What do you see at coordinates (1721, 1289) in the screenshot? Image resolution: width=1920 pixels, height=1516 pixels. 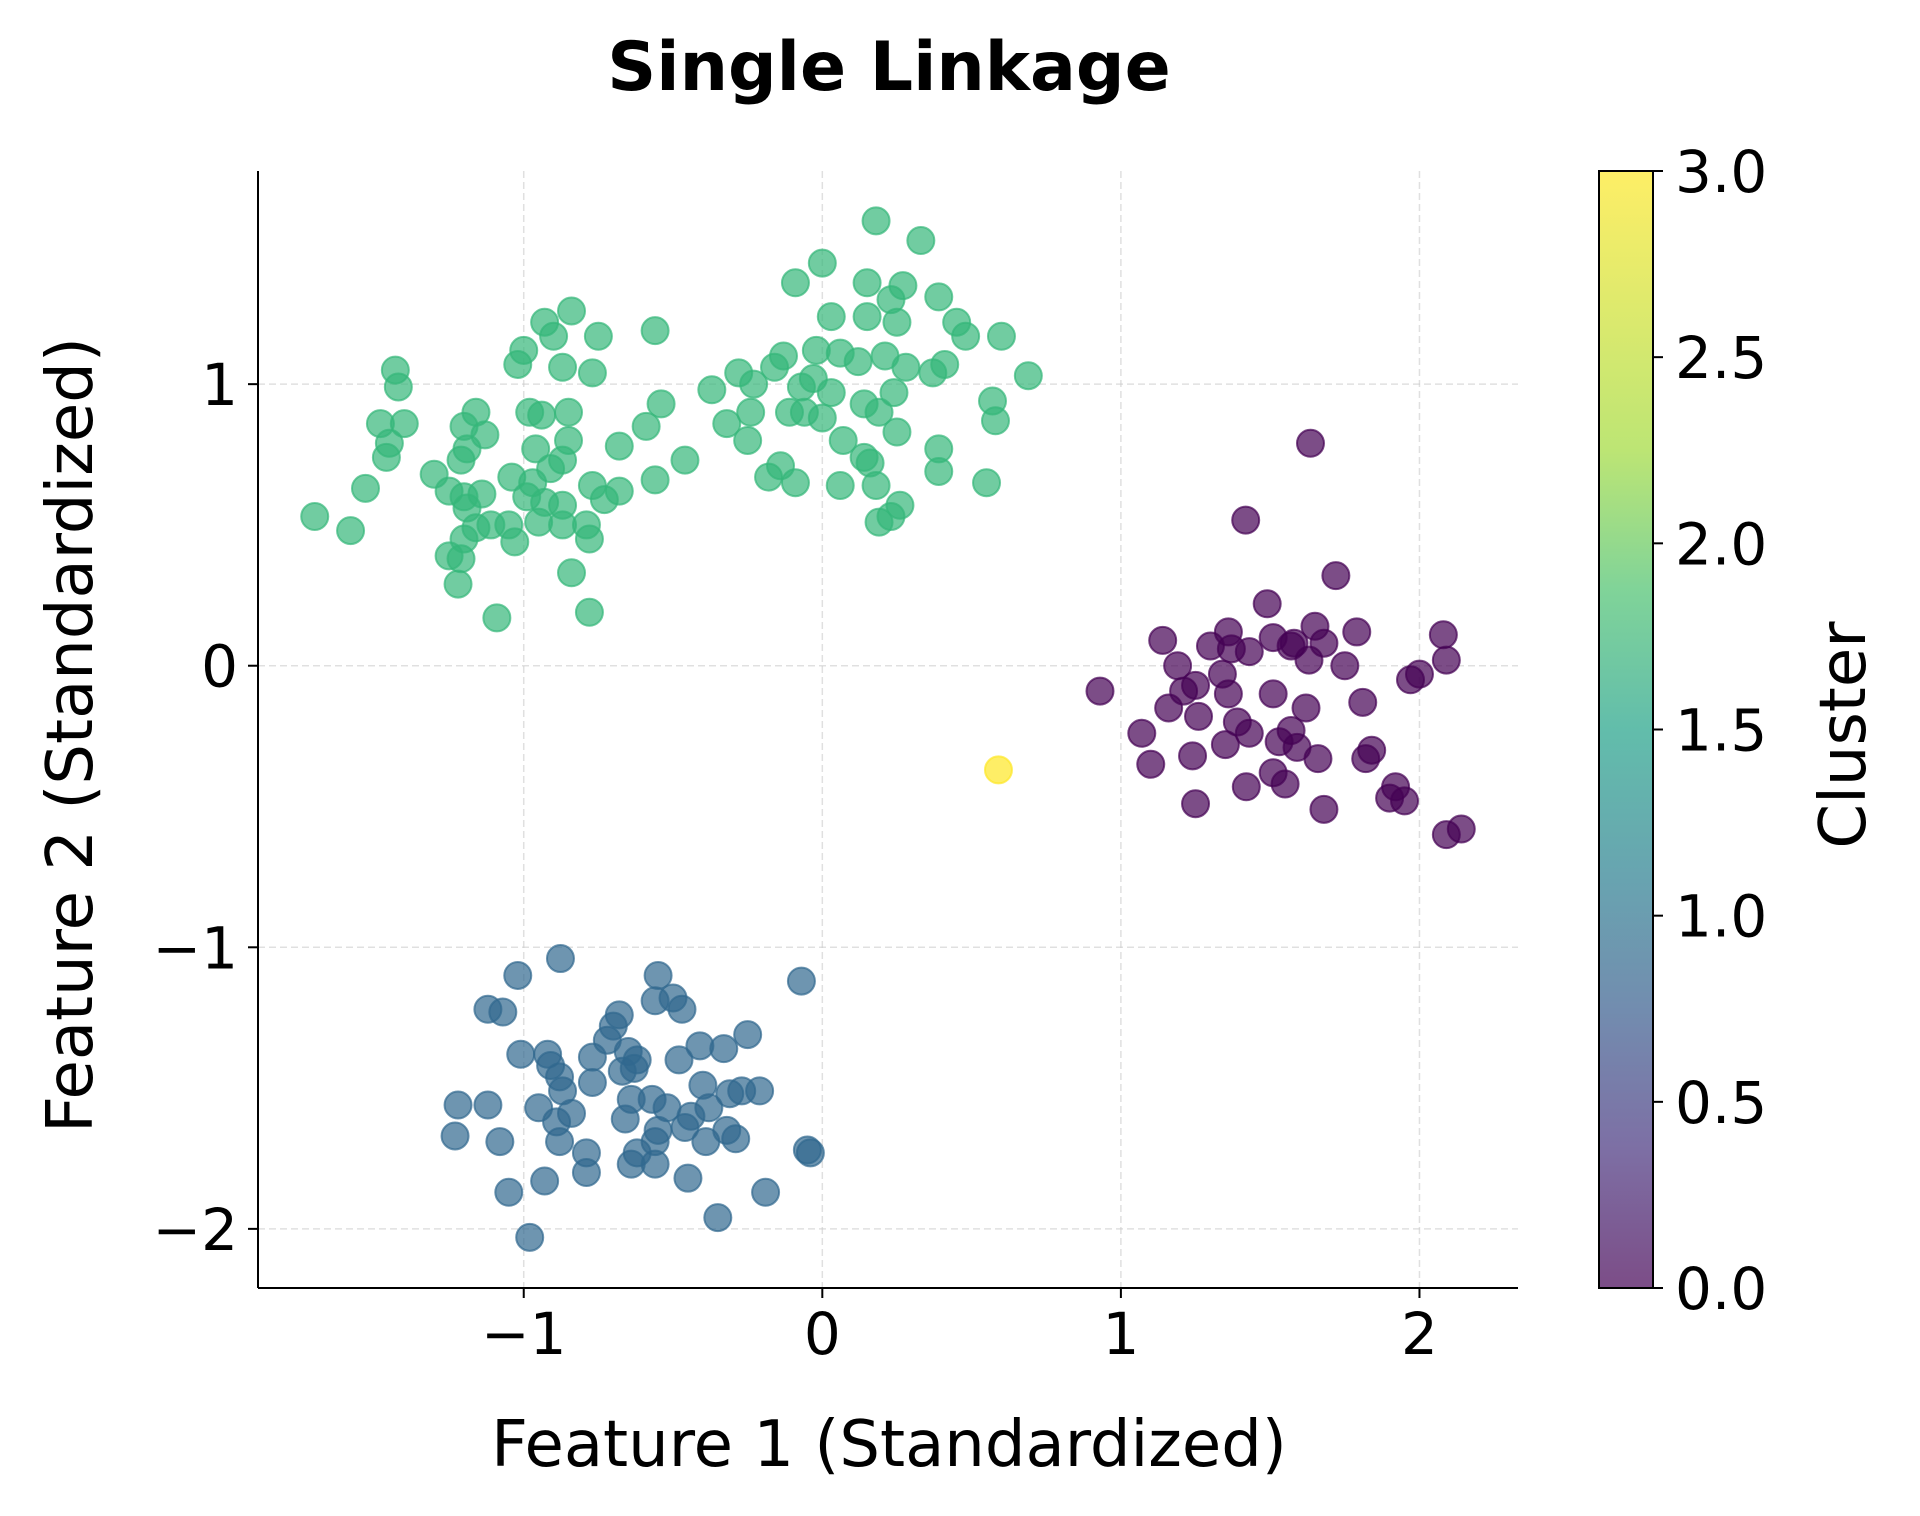 I see `colorbar-tick-label: 0.0` at bounding box center [1721, 1289].